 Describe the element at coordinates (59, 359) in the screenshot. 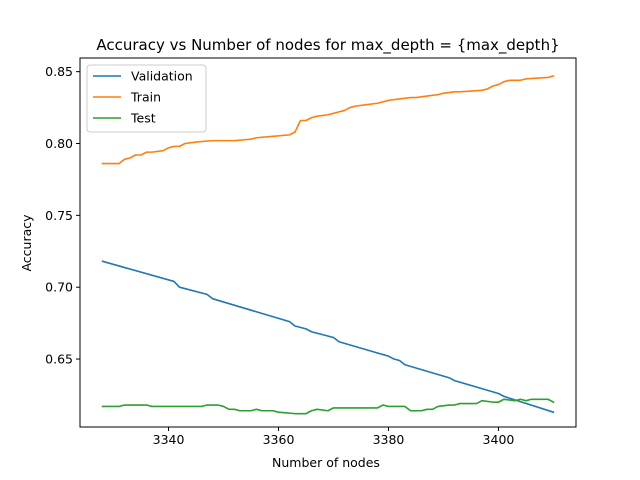

I see `y-tick-label: 0.65` at that location.